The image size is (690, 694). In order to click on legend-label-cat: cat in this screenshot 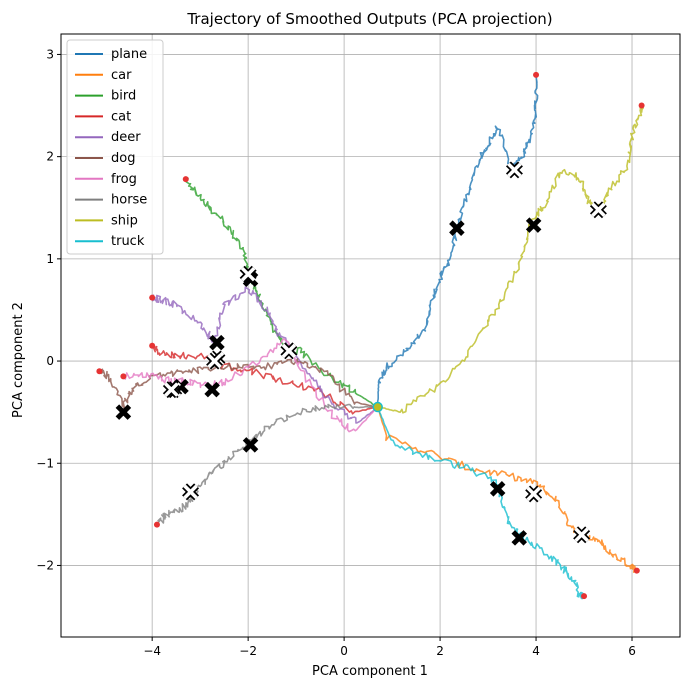, I will do `click(121, 116)`.